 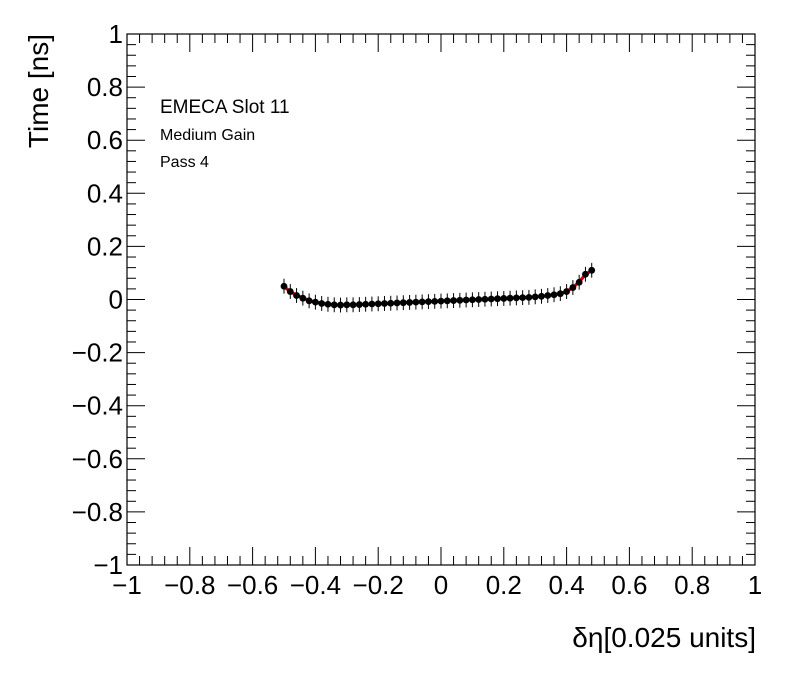 I want to click on x-tick-label: −0.4, so click(x=315, y=585).